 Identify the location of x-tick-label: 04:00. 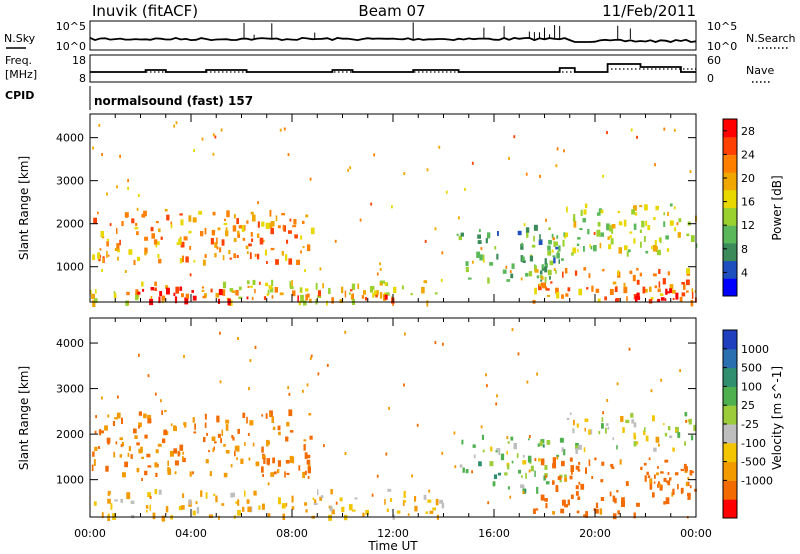
(191, 533).